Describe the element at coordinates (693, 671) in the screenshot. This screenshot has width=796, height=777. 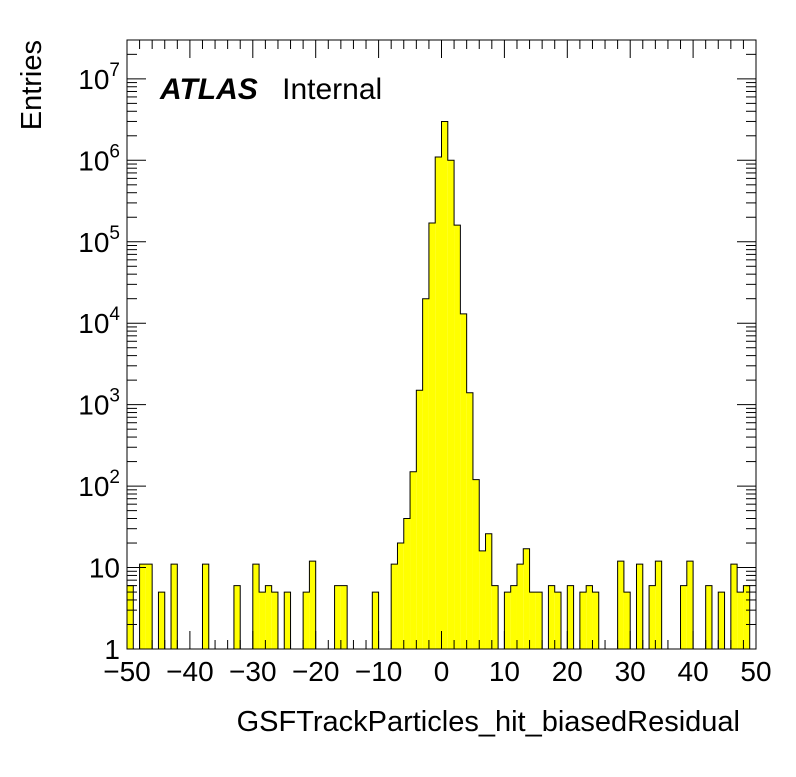
I see `x-tick-label: 40` at that location.